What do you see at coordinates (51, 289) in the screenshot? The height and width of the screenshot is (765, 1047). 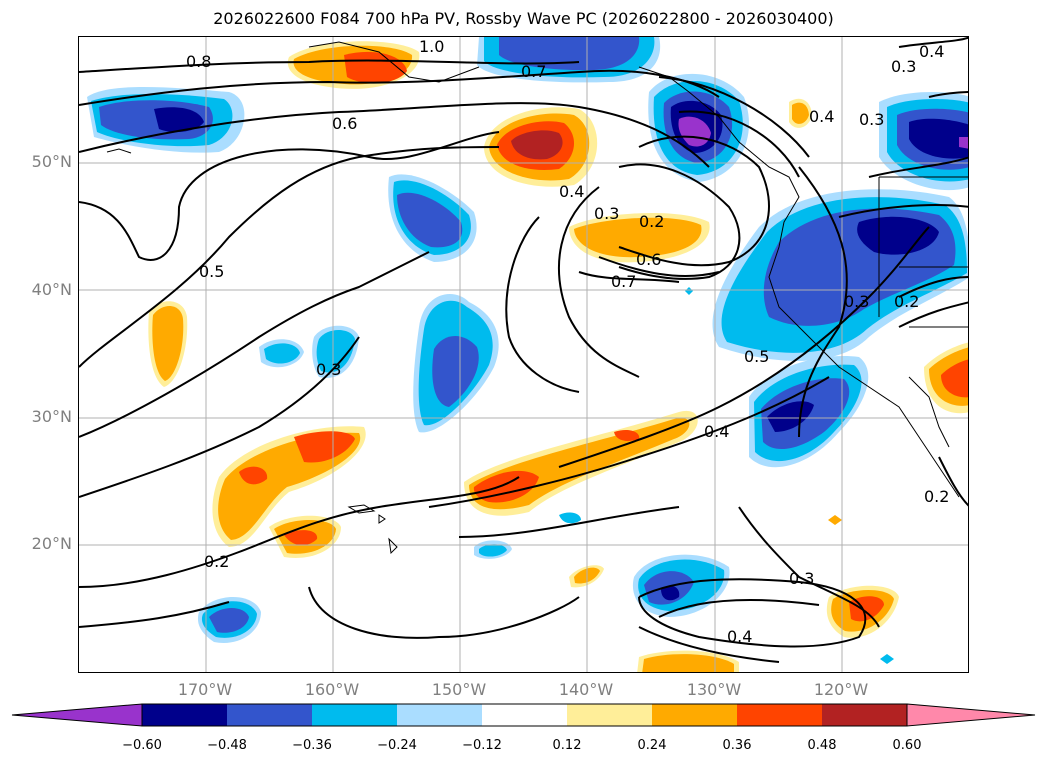 I see `lat-label: 40°N` at bounding box center [51, 289].